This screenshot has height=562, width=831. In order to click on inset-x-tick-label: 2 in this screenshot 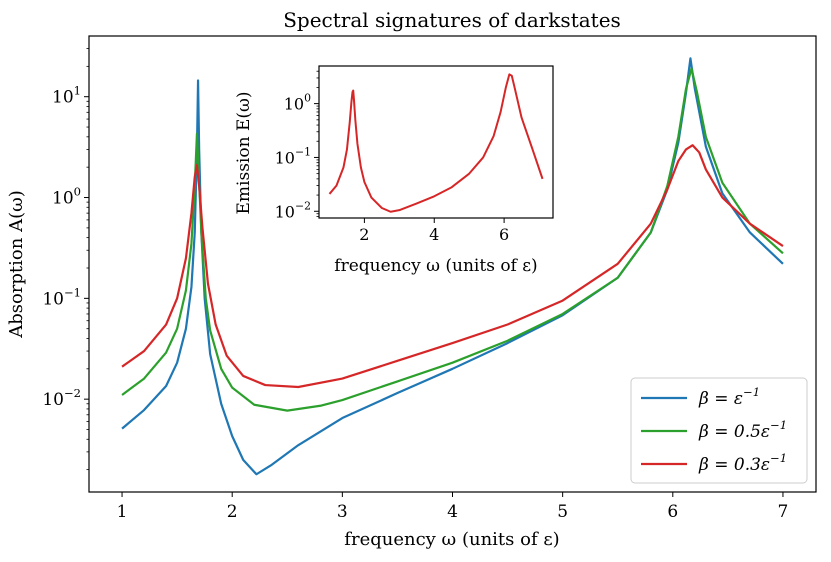, I will do `click(364, 234)`.